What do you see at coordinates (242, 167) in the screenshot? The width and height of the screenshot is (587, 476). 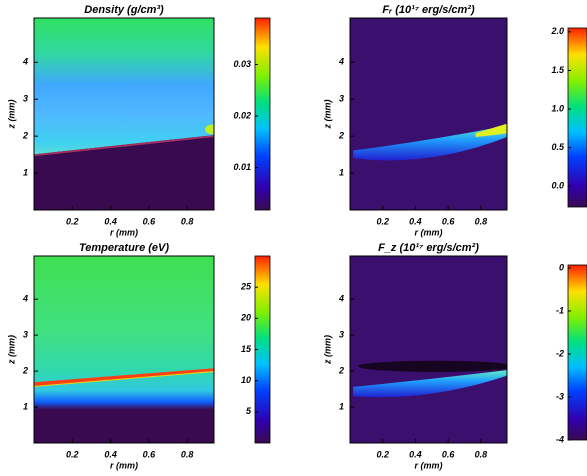 I see `colorbar-tick-label: 0.01` at bounding box center [242, 167].